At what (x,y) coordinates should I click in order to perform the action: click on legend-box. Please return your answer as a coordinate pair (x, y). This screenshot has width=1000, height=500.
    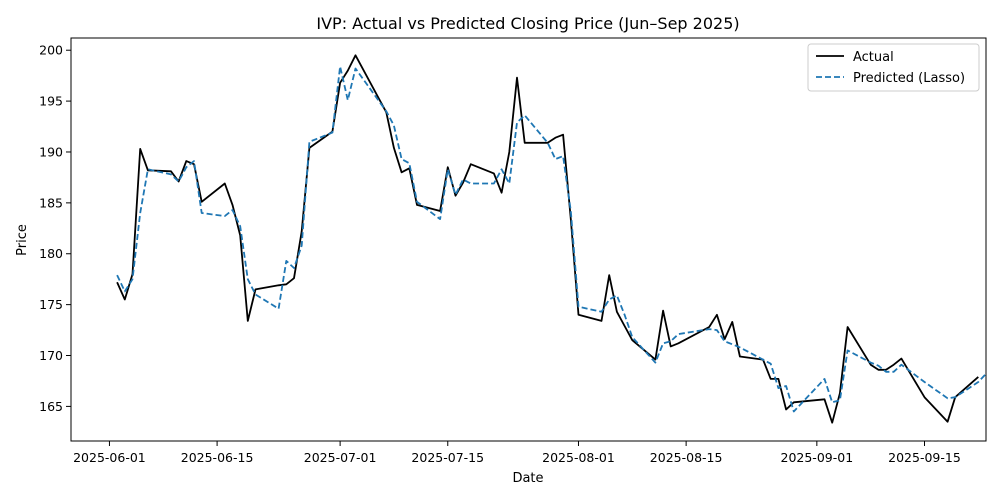
    Looking at the image, I should click on (893, 67).